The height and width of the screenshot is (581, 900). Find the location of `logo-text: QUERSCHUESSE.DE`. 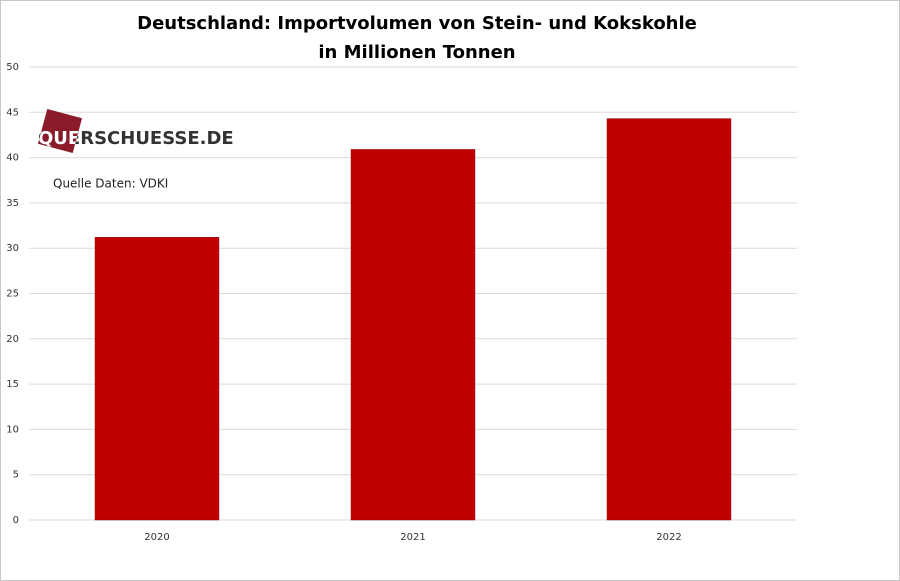

logo-text: QUERSCHUESSE.DE is located at coordinates (136, 138).